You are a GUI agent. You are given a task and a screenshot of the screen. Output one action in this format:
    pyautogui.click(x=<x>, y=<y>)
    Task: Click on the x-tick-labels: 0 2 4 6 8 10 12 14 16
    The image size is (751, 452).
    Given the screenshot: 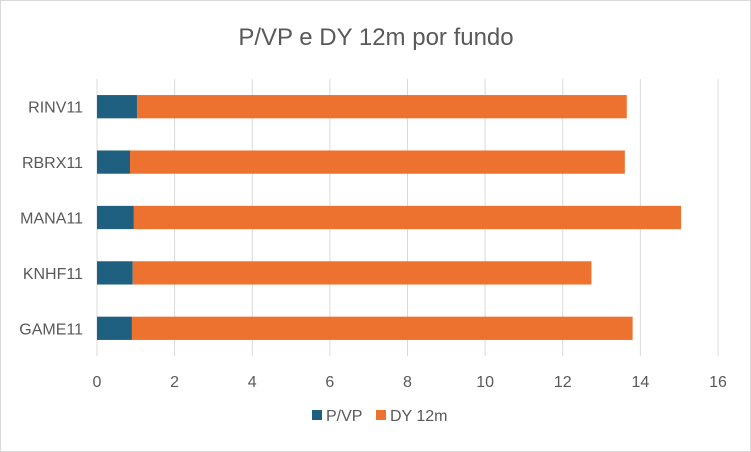 What is the action you would take?
    pyautogui.click(x=410, y=382)
    